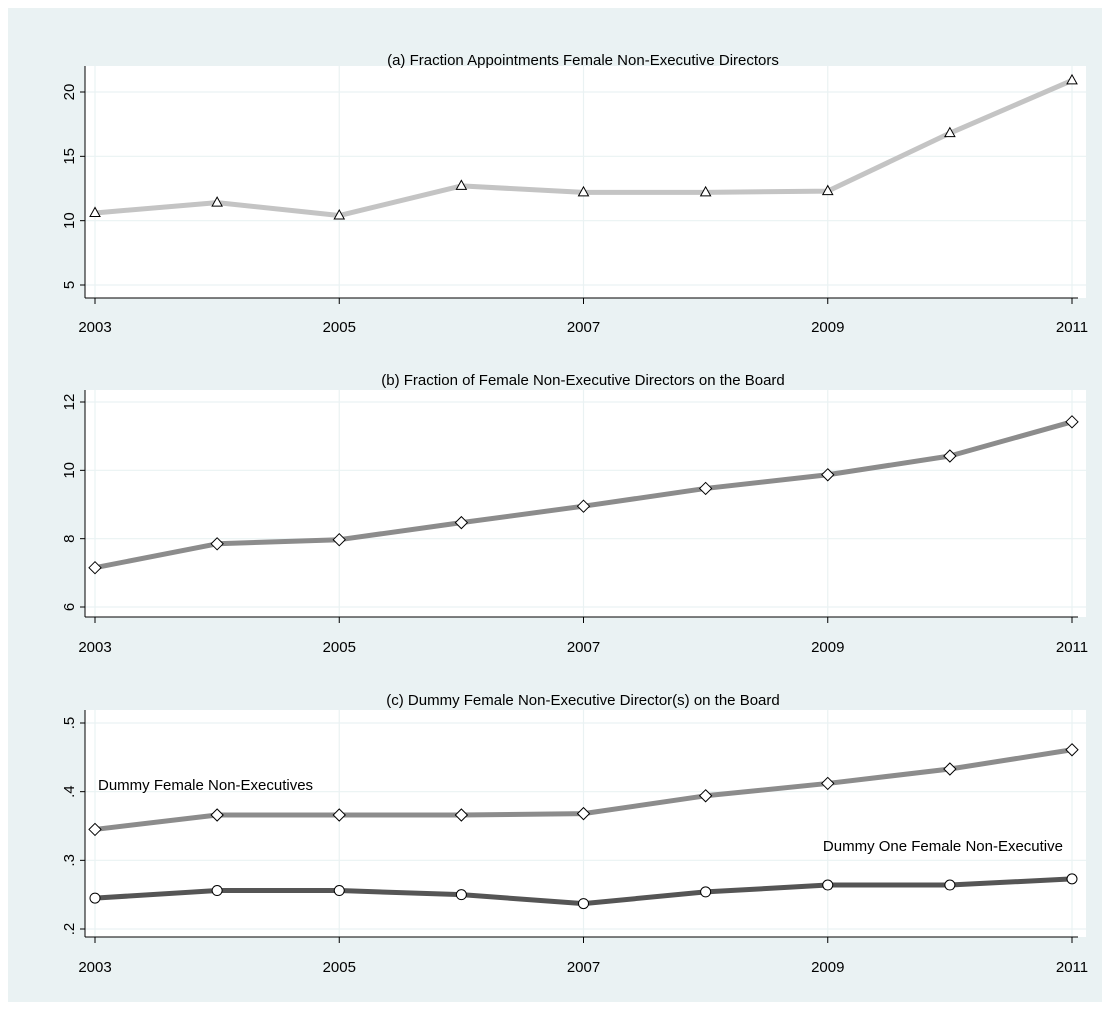 The height and width of the screenshot is (1010, 1110). I want to click on y-tick-label: 6, so click(69, 607).